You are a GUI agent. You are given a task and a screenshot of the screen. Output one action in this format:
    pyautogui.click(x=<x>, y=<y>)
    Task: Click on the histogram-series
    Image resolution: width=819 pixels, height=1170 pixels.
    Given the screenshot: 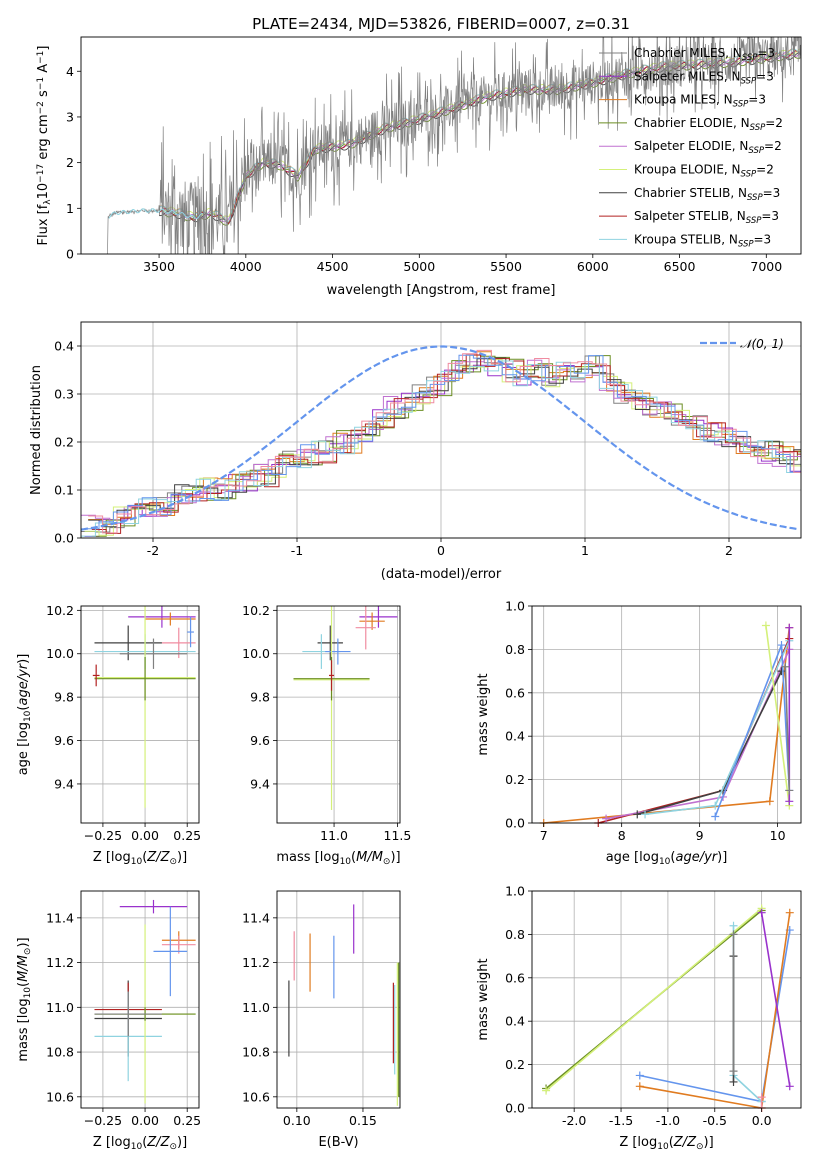 What is the action you would take?
    pyautogui.click(x=441, y=448)
    